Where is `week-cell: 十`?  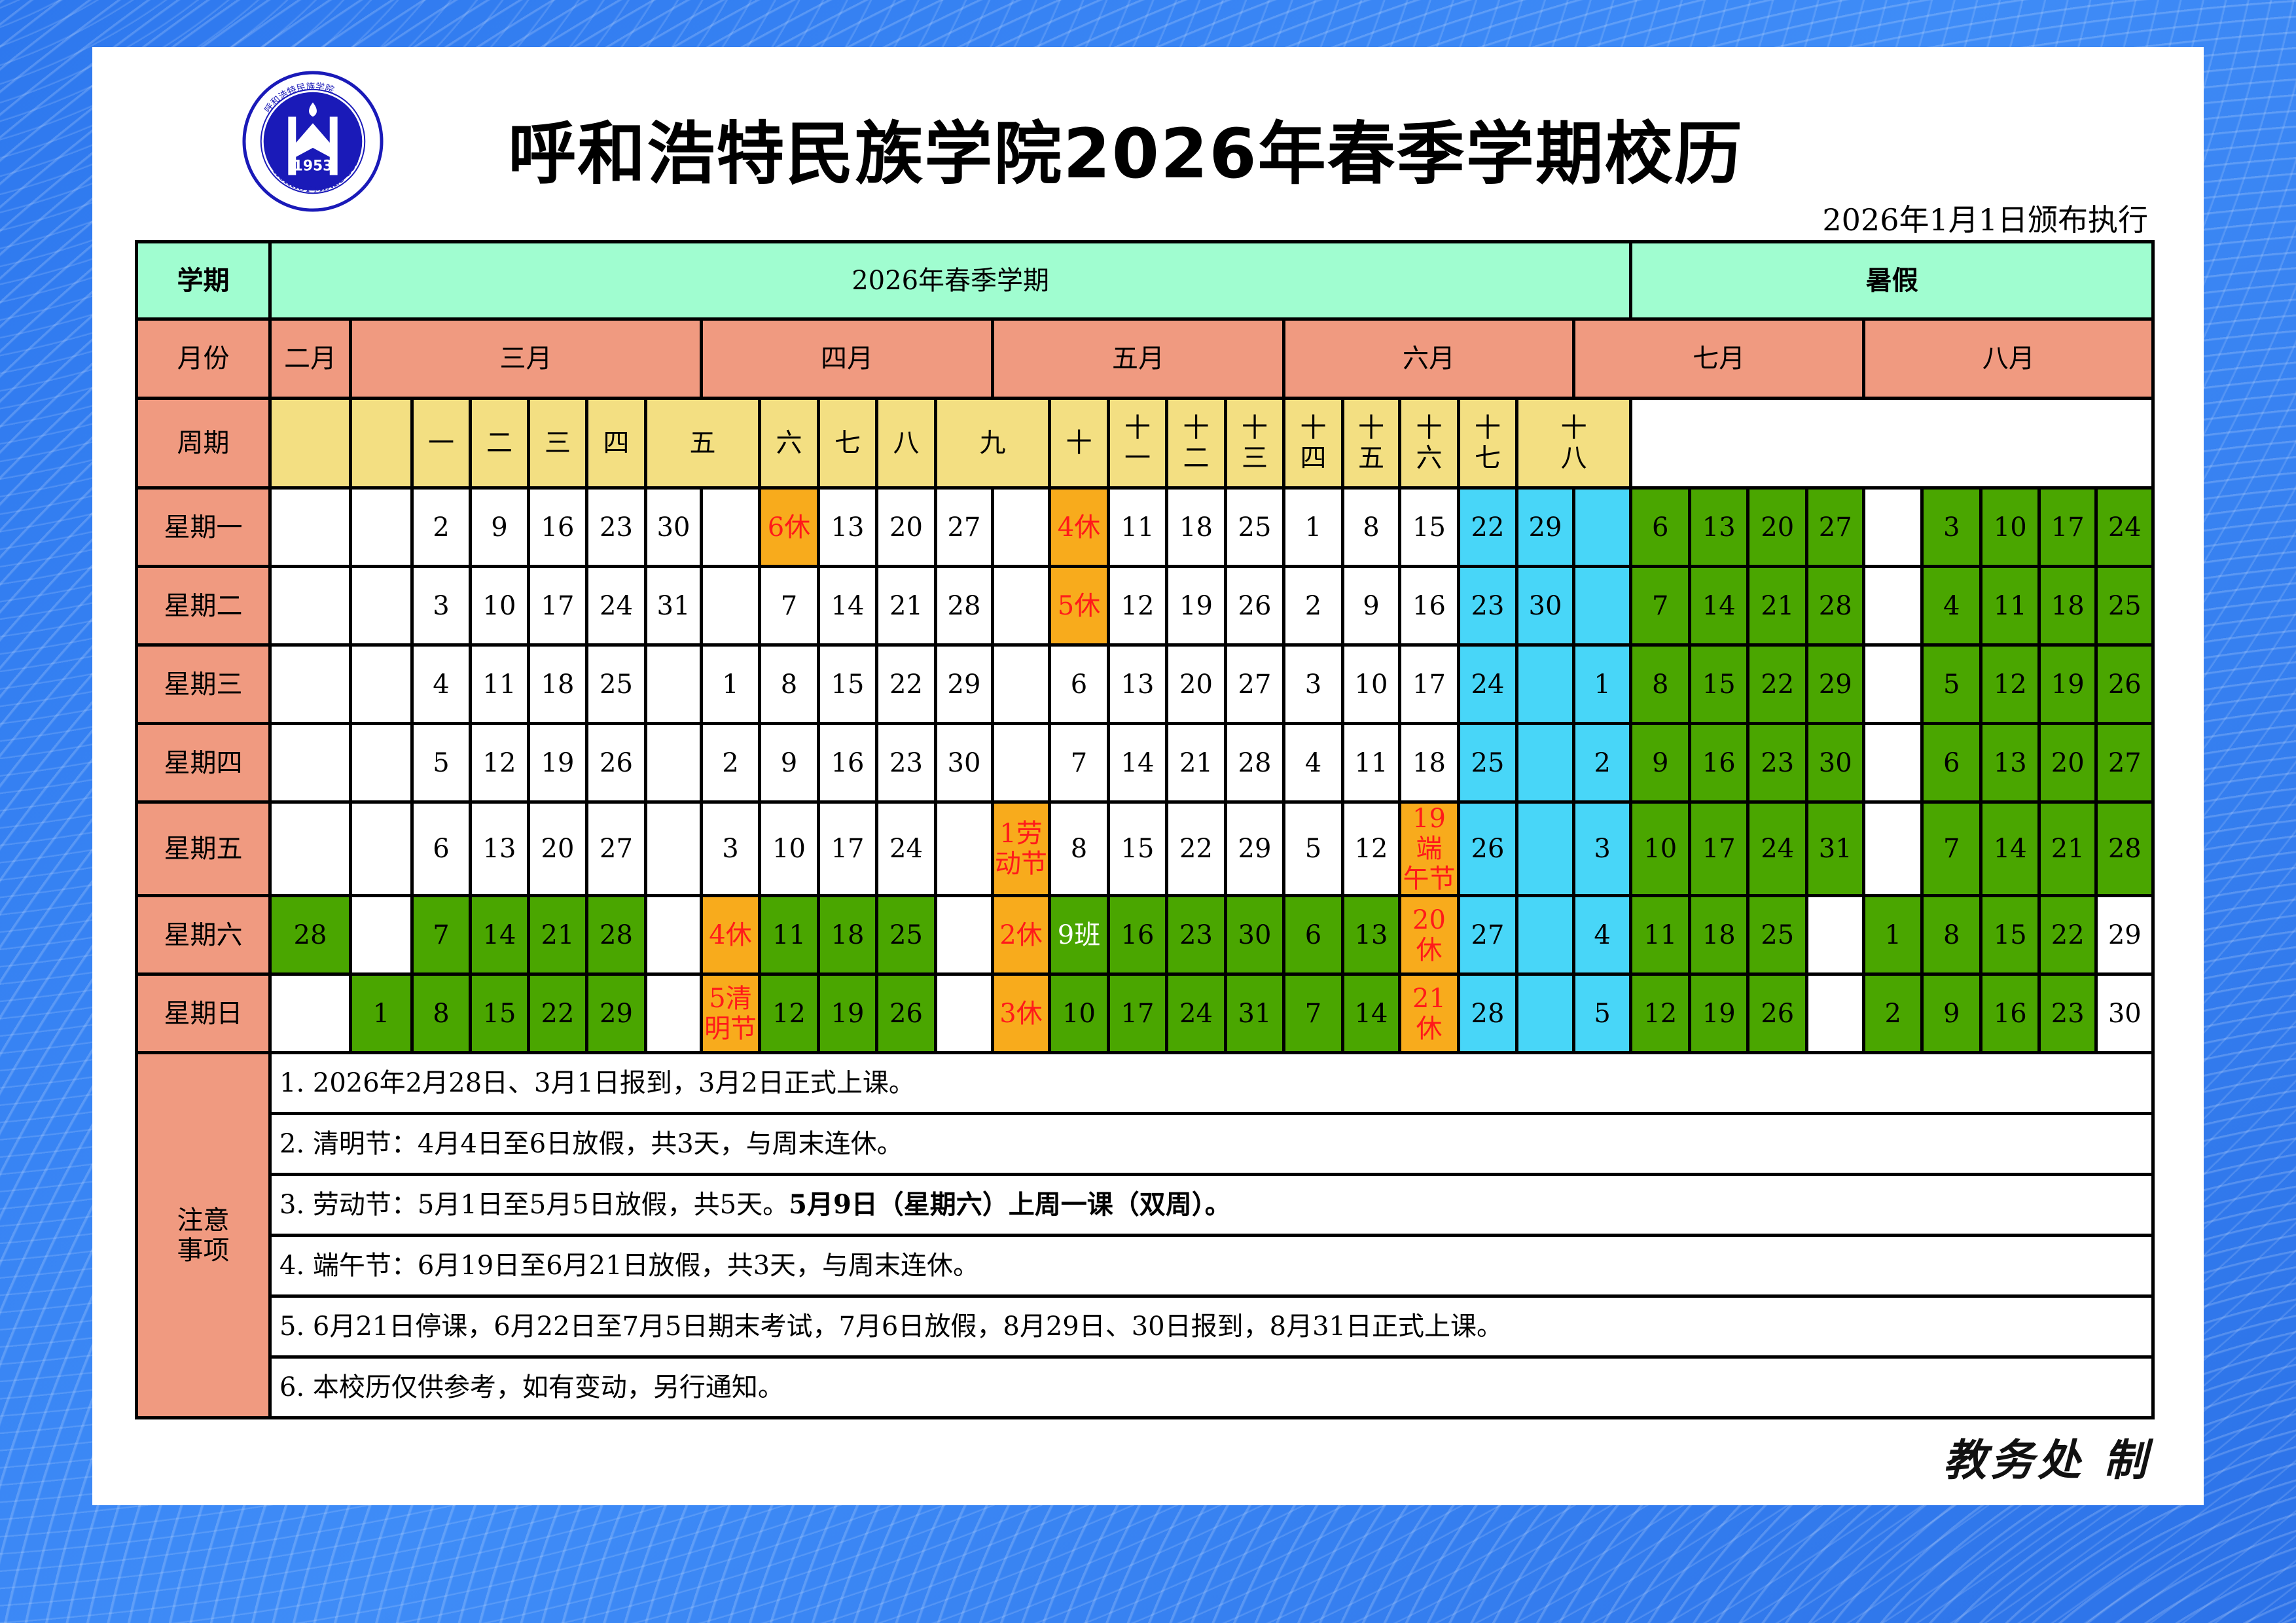 week-cell: 十 is located at coordinates (1079, 444).